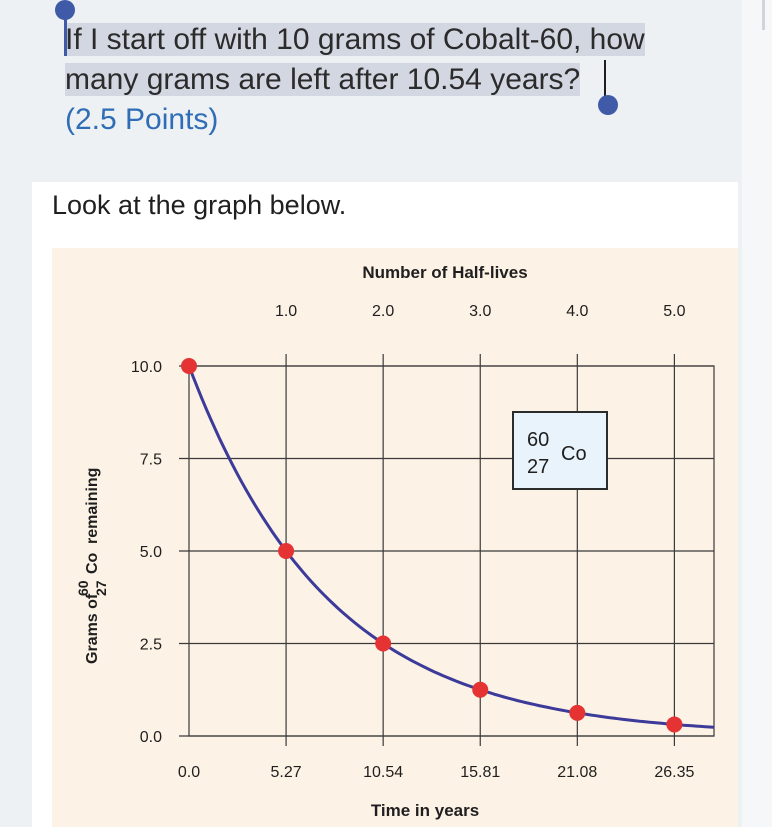  Describe the element at coordinates (92, 563) in the screenshot. I see `y-axis-title-element: Co` at that location.